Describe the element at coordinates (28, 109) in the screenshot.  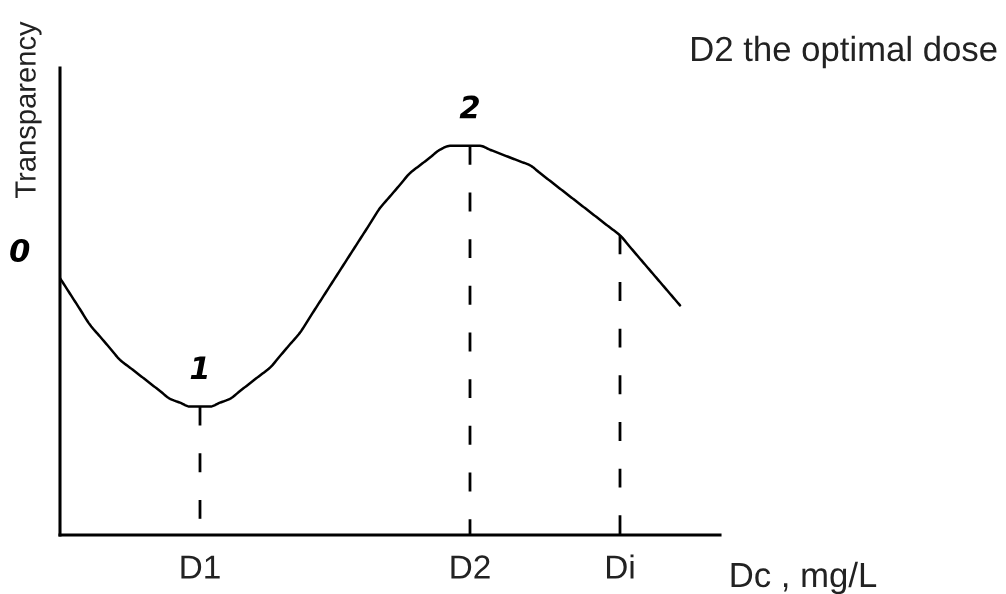
I see `y-axis-title: Transparency` at that location.